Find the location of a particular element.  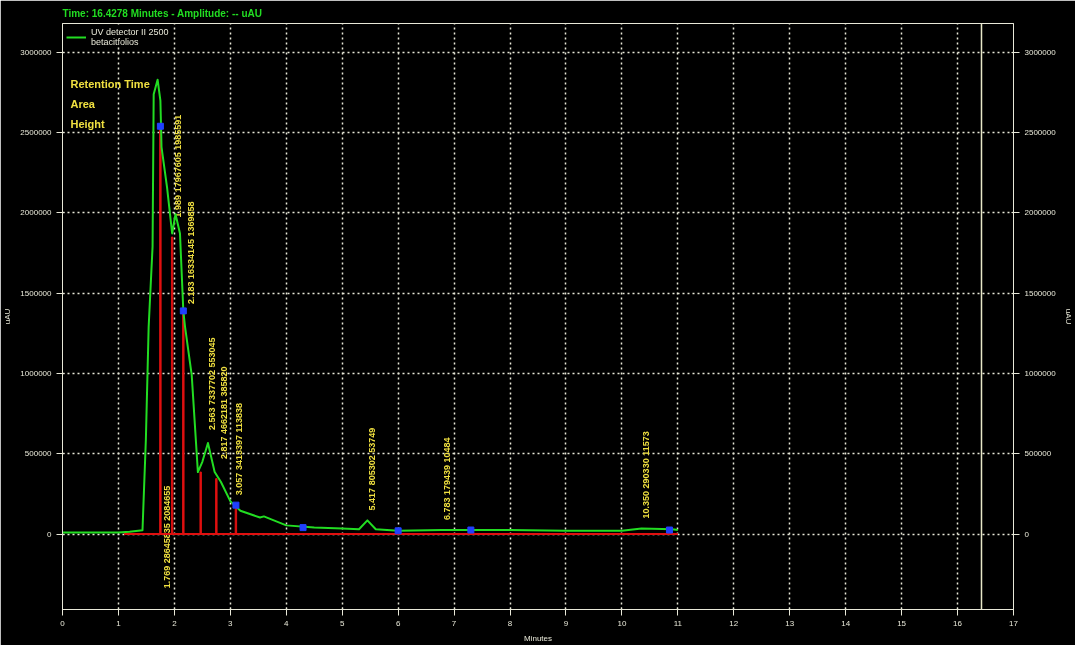

y-tick-label: 500000 is located at coordinates (38, 454).